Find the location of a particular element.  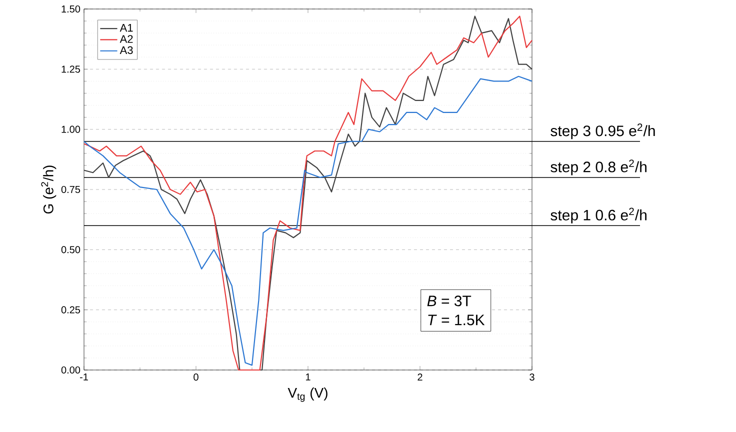

ref-line-label: step 3 0.95 e$^{2}$/h is located at coordinates (602, 132).